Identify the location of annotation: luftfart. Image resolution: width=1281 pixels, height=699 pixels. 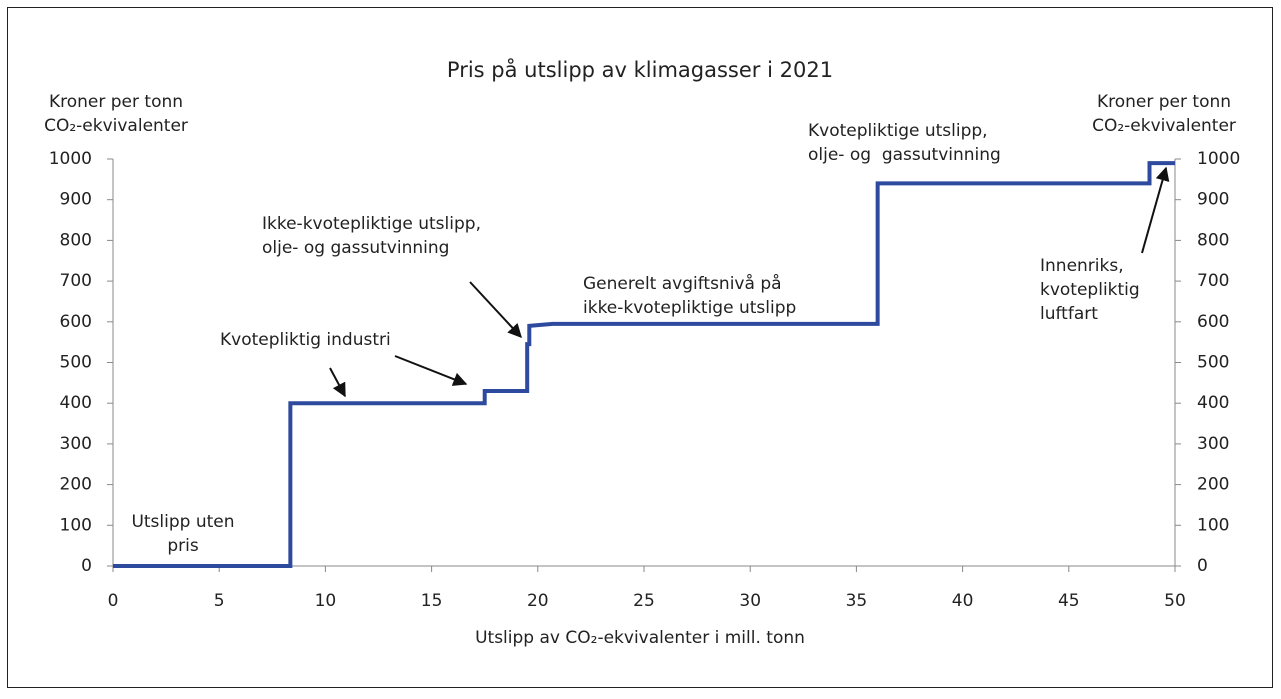
(1069, 314).